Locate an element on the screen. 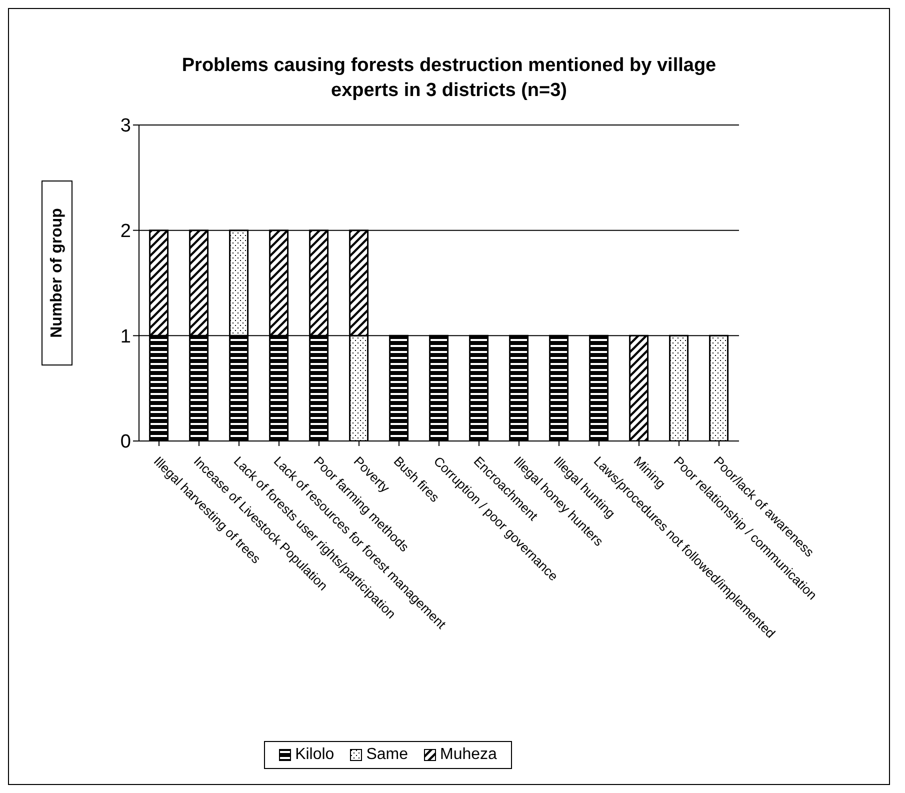 The width and height of the screenshot is (905, 793). legend-label: Muheza is located at coordinates (468, 755).